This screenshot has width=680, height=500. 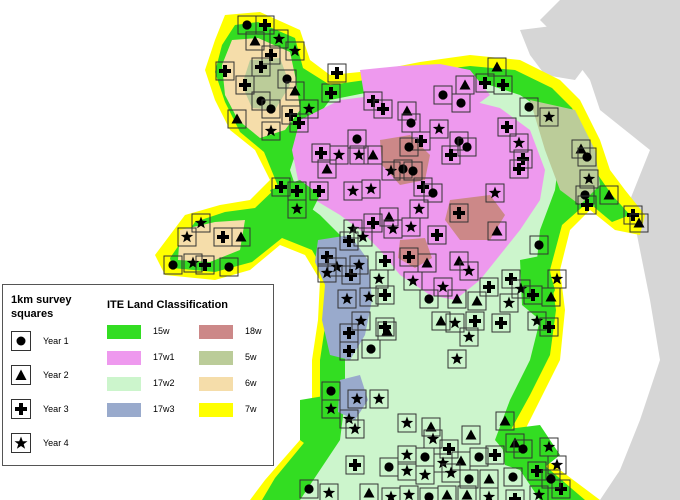 I want to click on legend-survey-title: 1km survey squares, so click(x=41, y=307).